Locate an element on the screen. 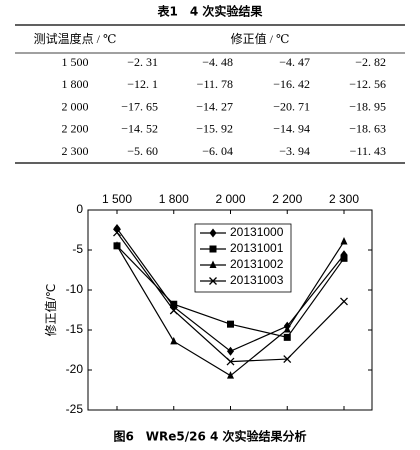  table-caption: 表1 4 次实验结果 is located at coordinates (210, 11).